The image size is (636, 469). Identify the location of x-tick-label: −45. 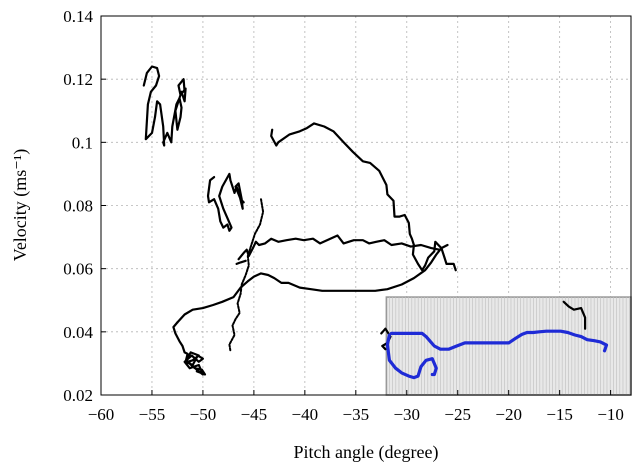
(254, 414).